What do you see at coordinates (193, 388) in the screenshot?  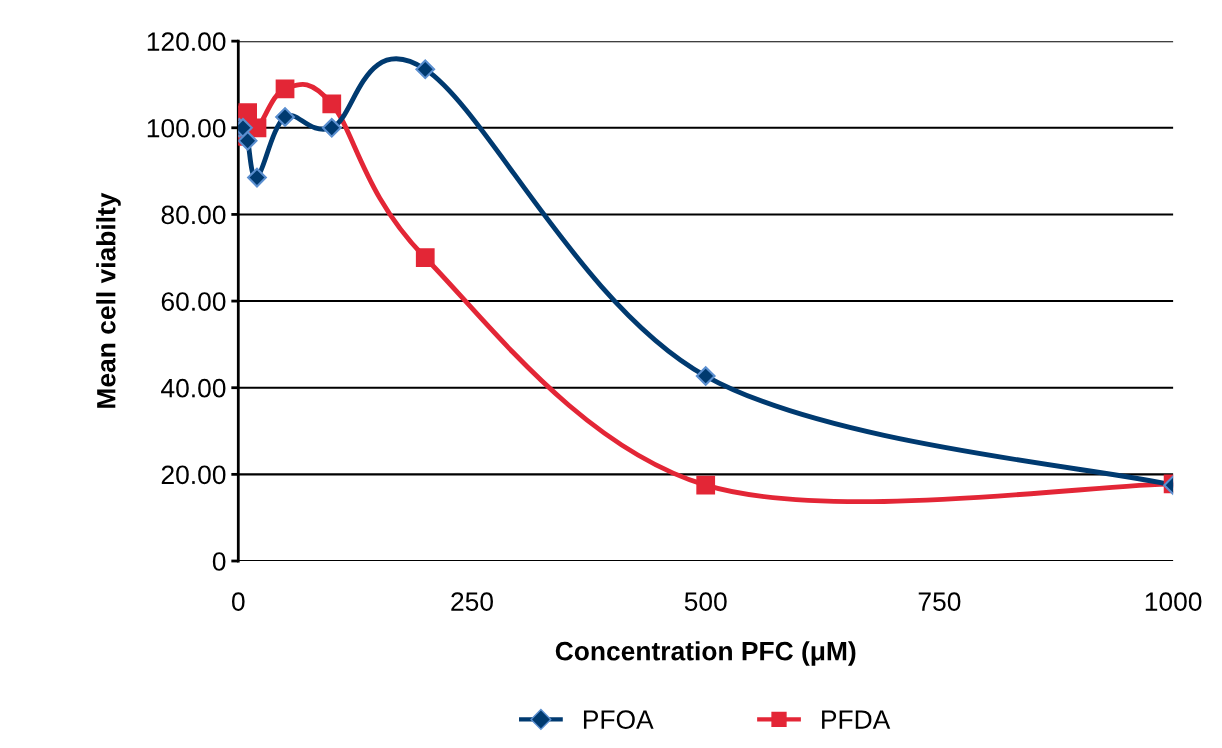 I see `y-tick-label: 40.00` at bounding box center [193, 388].